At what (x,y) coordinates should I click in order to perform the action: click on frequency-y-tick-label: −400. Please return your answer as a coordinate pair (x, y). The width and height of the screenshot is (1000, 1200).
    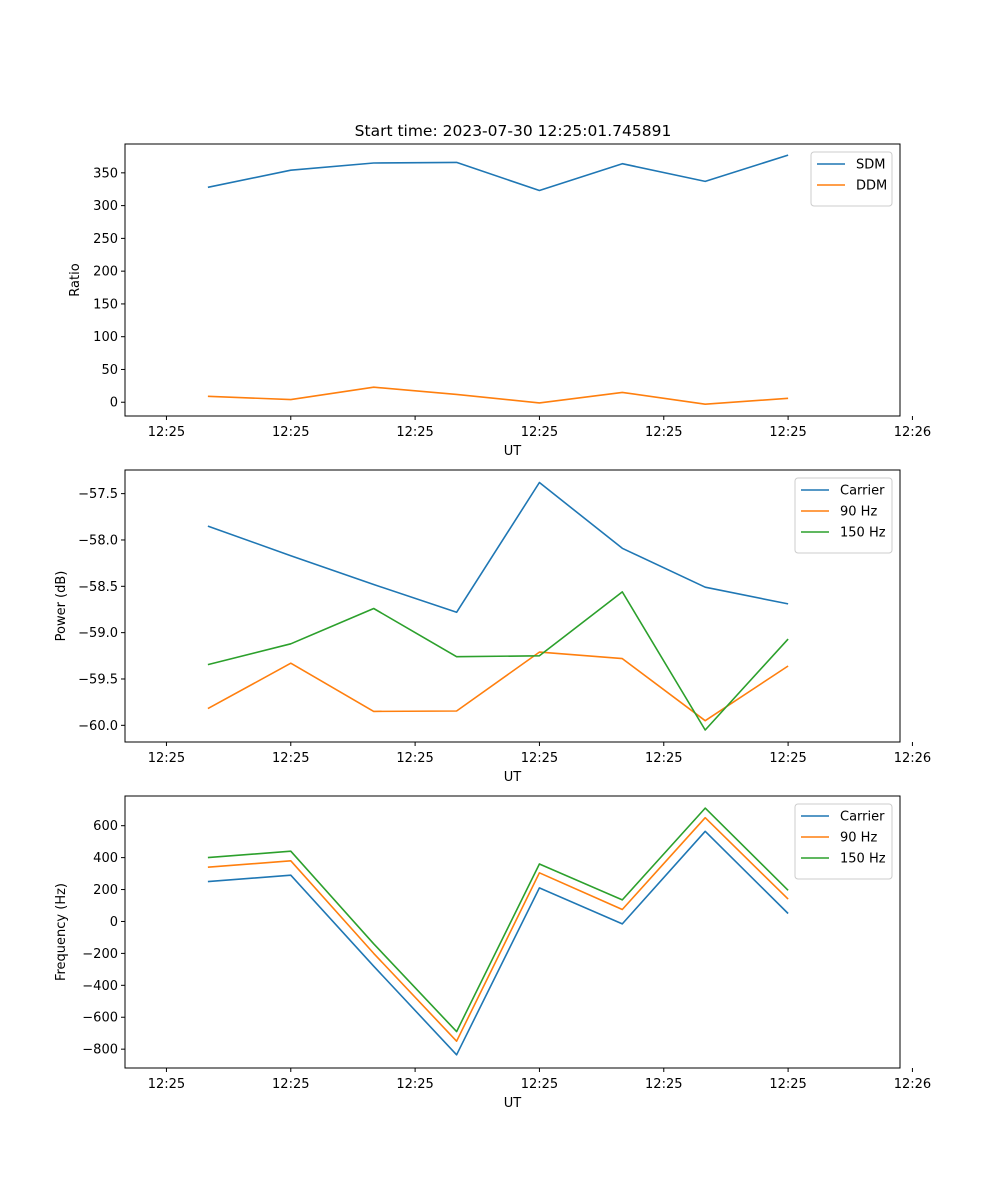
    Looking at the image, I should click on (100, 986).